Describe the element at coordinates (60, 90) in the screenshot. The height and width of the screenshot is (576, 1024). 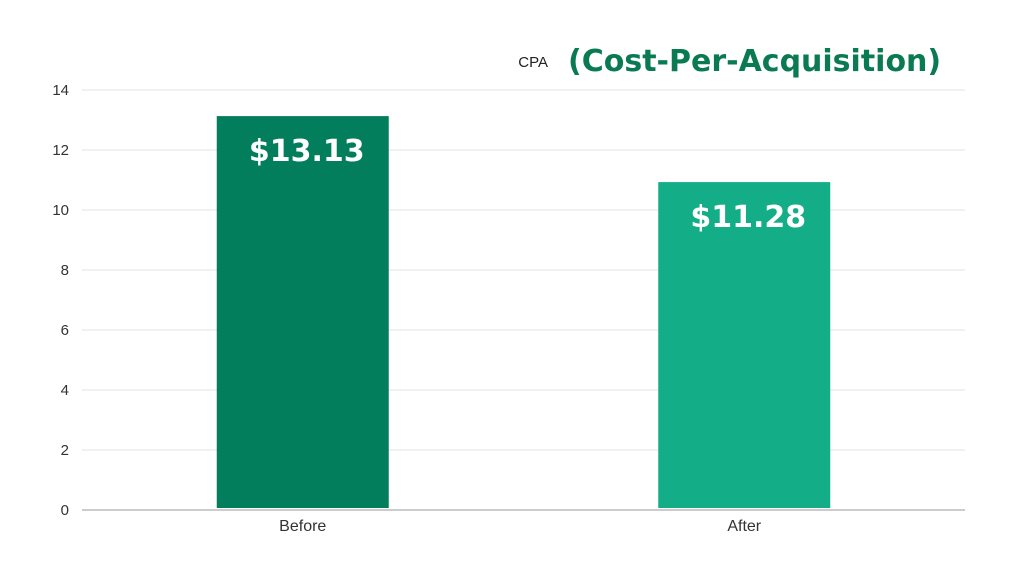
I see `y-tick-label: 14` at that location.